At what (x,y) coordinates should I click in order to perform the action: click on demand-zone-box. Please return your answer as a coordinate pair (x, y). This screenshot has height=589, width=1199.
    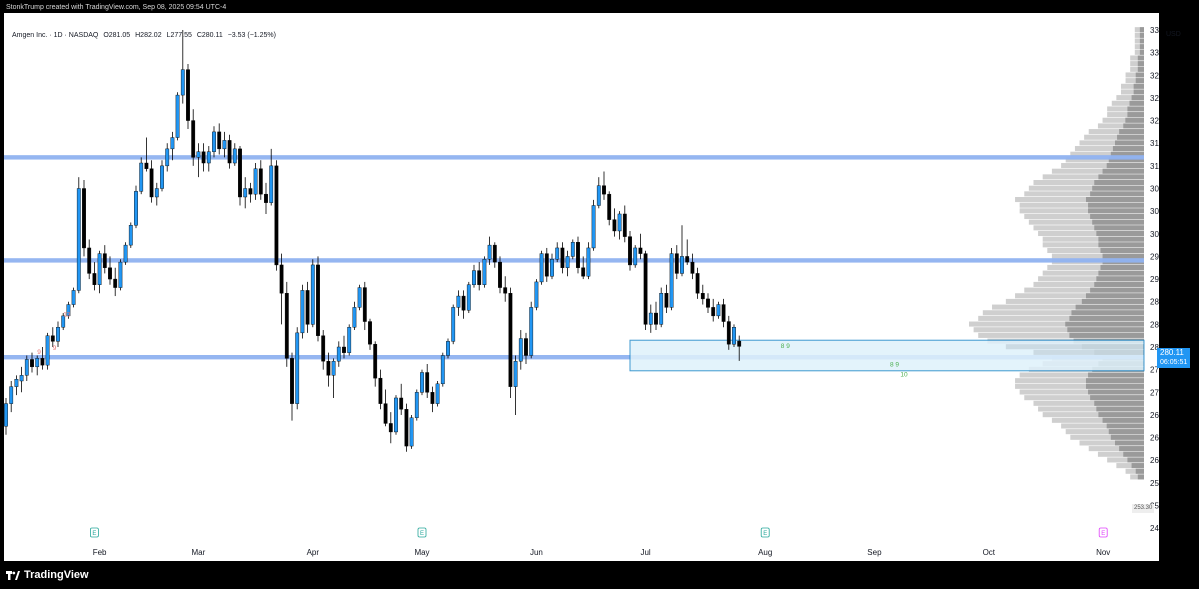
    Looking at the image, I should click on (887, 355).